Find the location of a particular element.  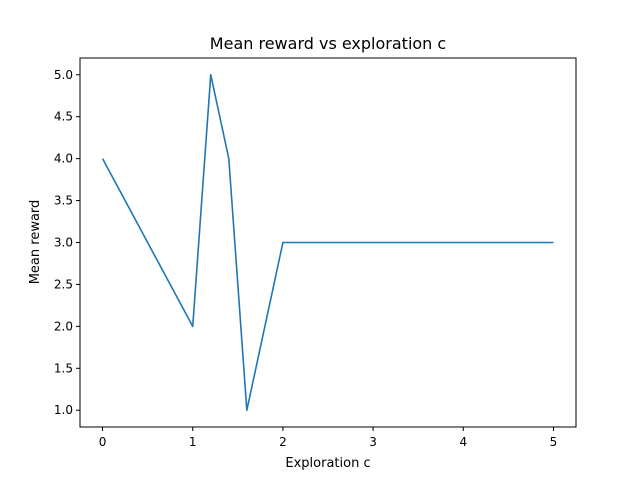

x-tick-label: 0 is located at coordinates (103, 442).